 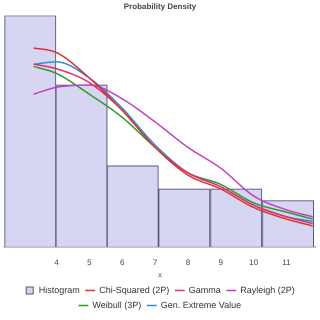 What do you see at coordinates (287, 262) in the screenshot?
I see `x-tick-label: 11` at bounding box center [287, 262].